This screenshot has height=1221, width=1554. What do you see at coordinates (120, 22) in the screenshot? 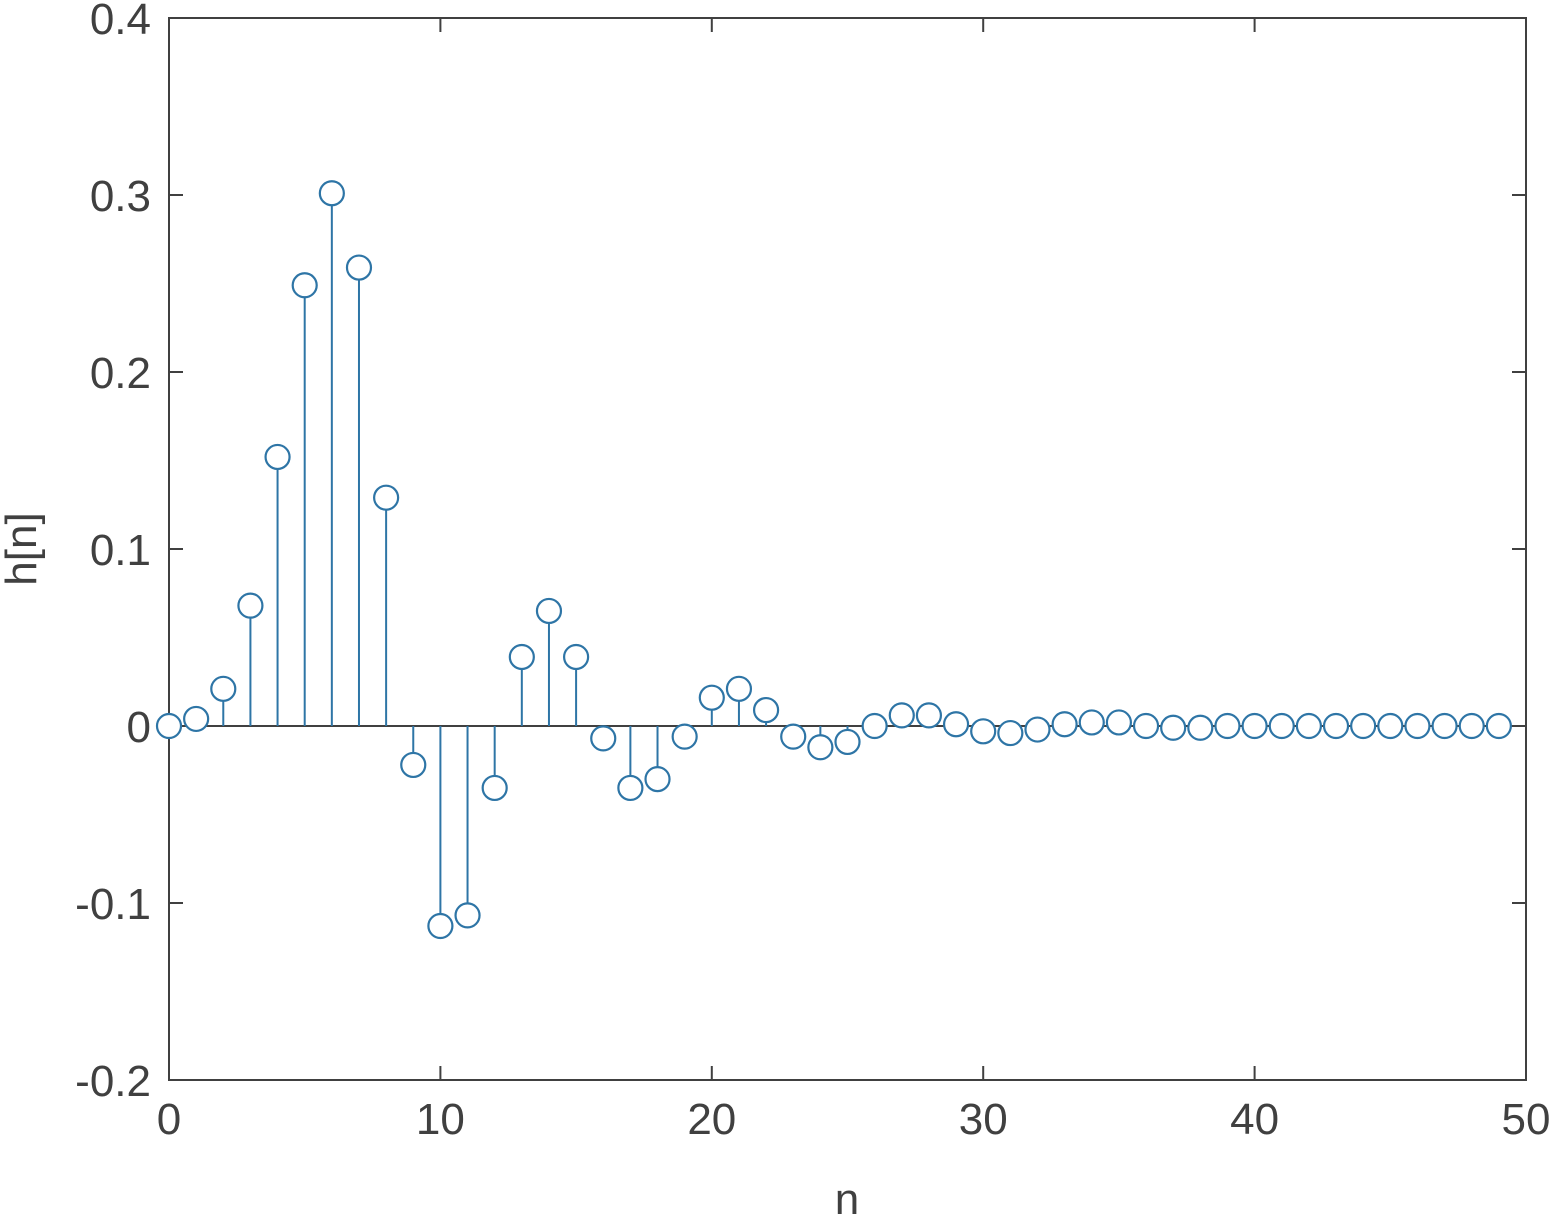
I see `y-tick-label: 0.4` at bounding box center [120, 22].